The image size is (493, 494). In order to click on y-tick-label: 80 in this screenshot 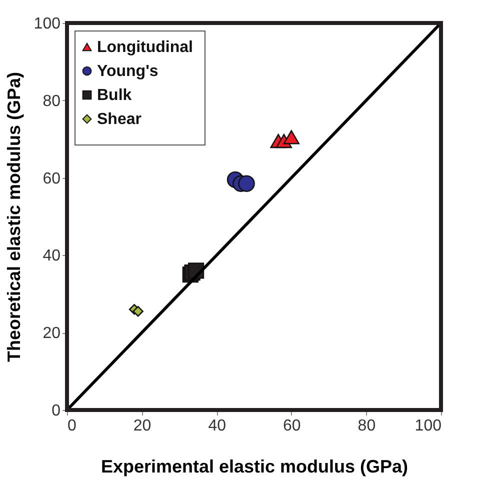, I will do `click(51, 101)`.